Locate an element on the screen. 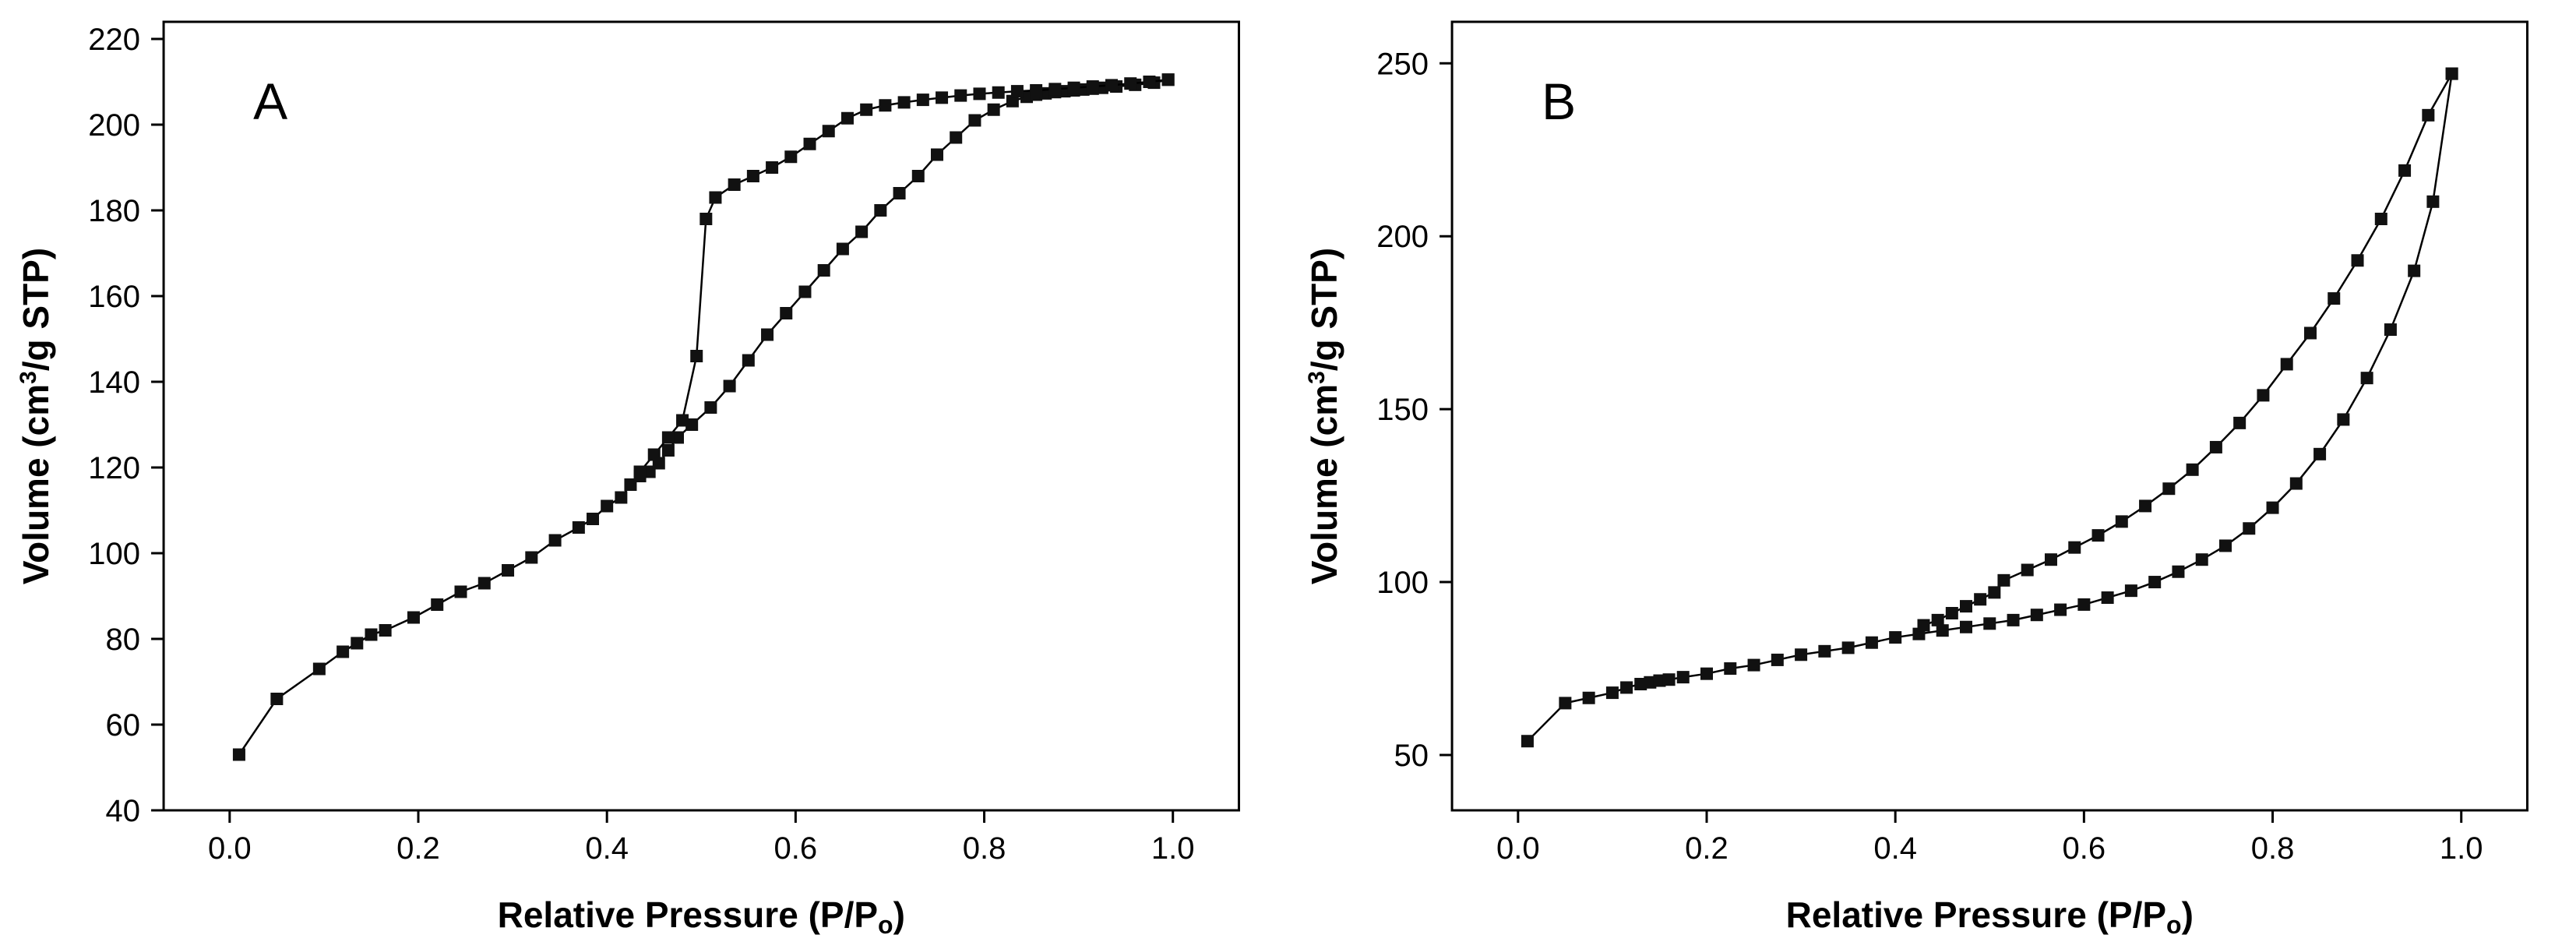 The width and height of the screenshot is (2576, 942). y-tick-label: 180 is located at coordinates (114, 211).